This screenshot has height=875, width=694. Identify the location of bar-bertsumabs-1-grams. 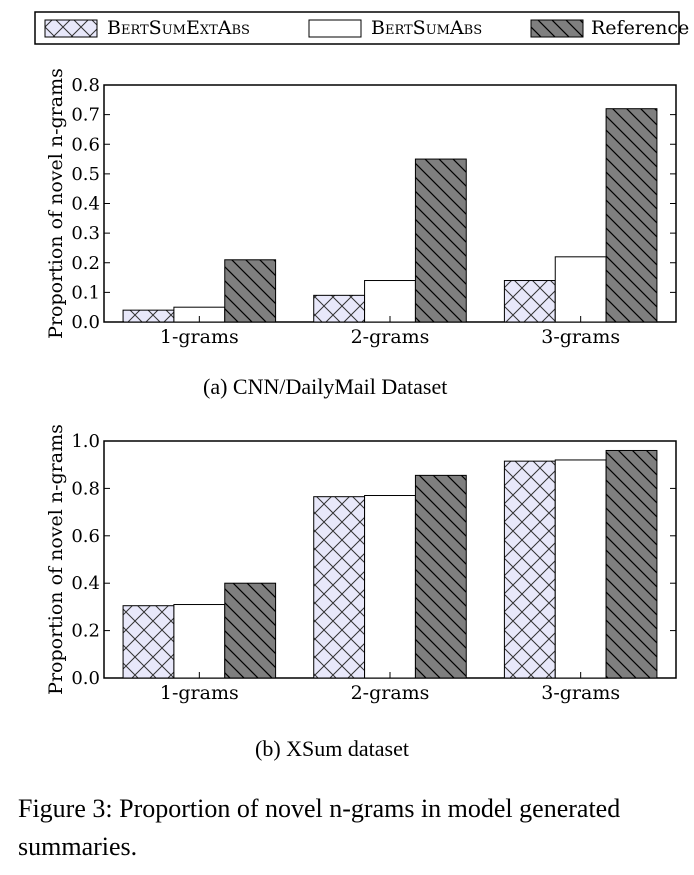
(199, 641).